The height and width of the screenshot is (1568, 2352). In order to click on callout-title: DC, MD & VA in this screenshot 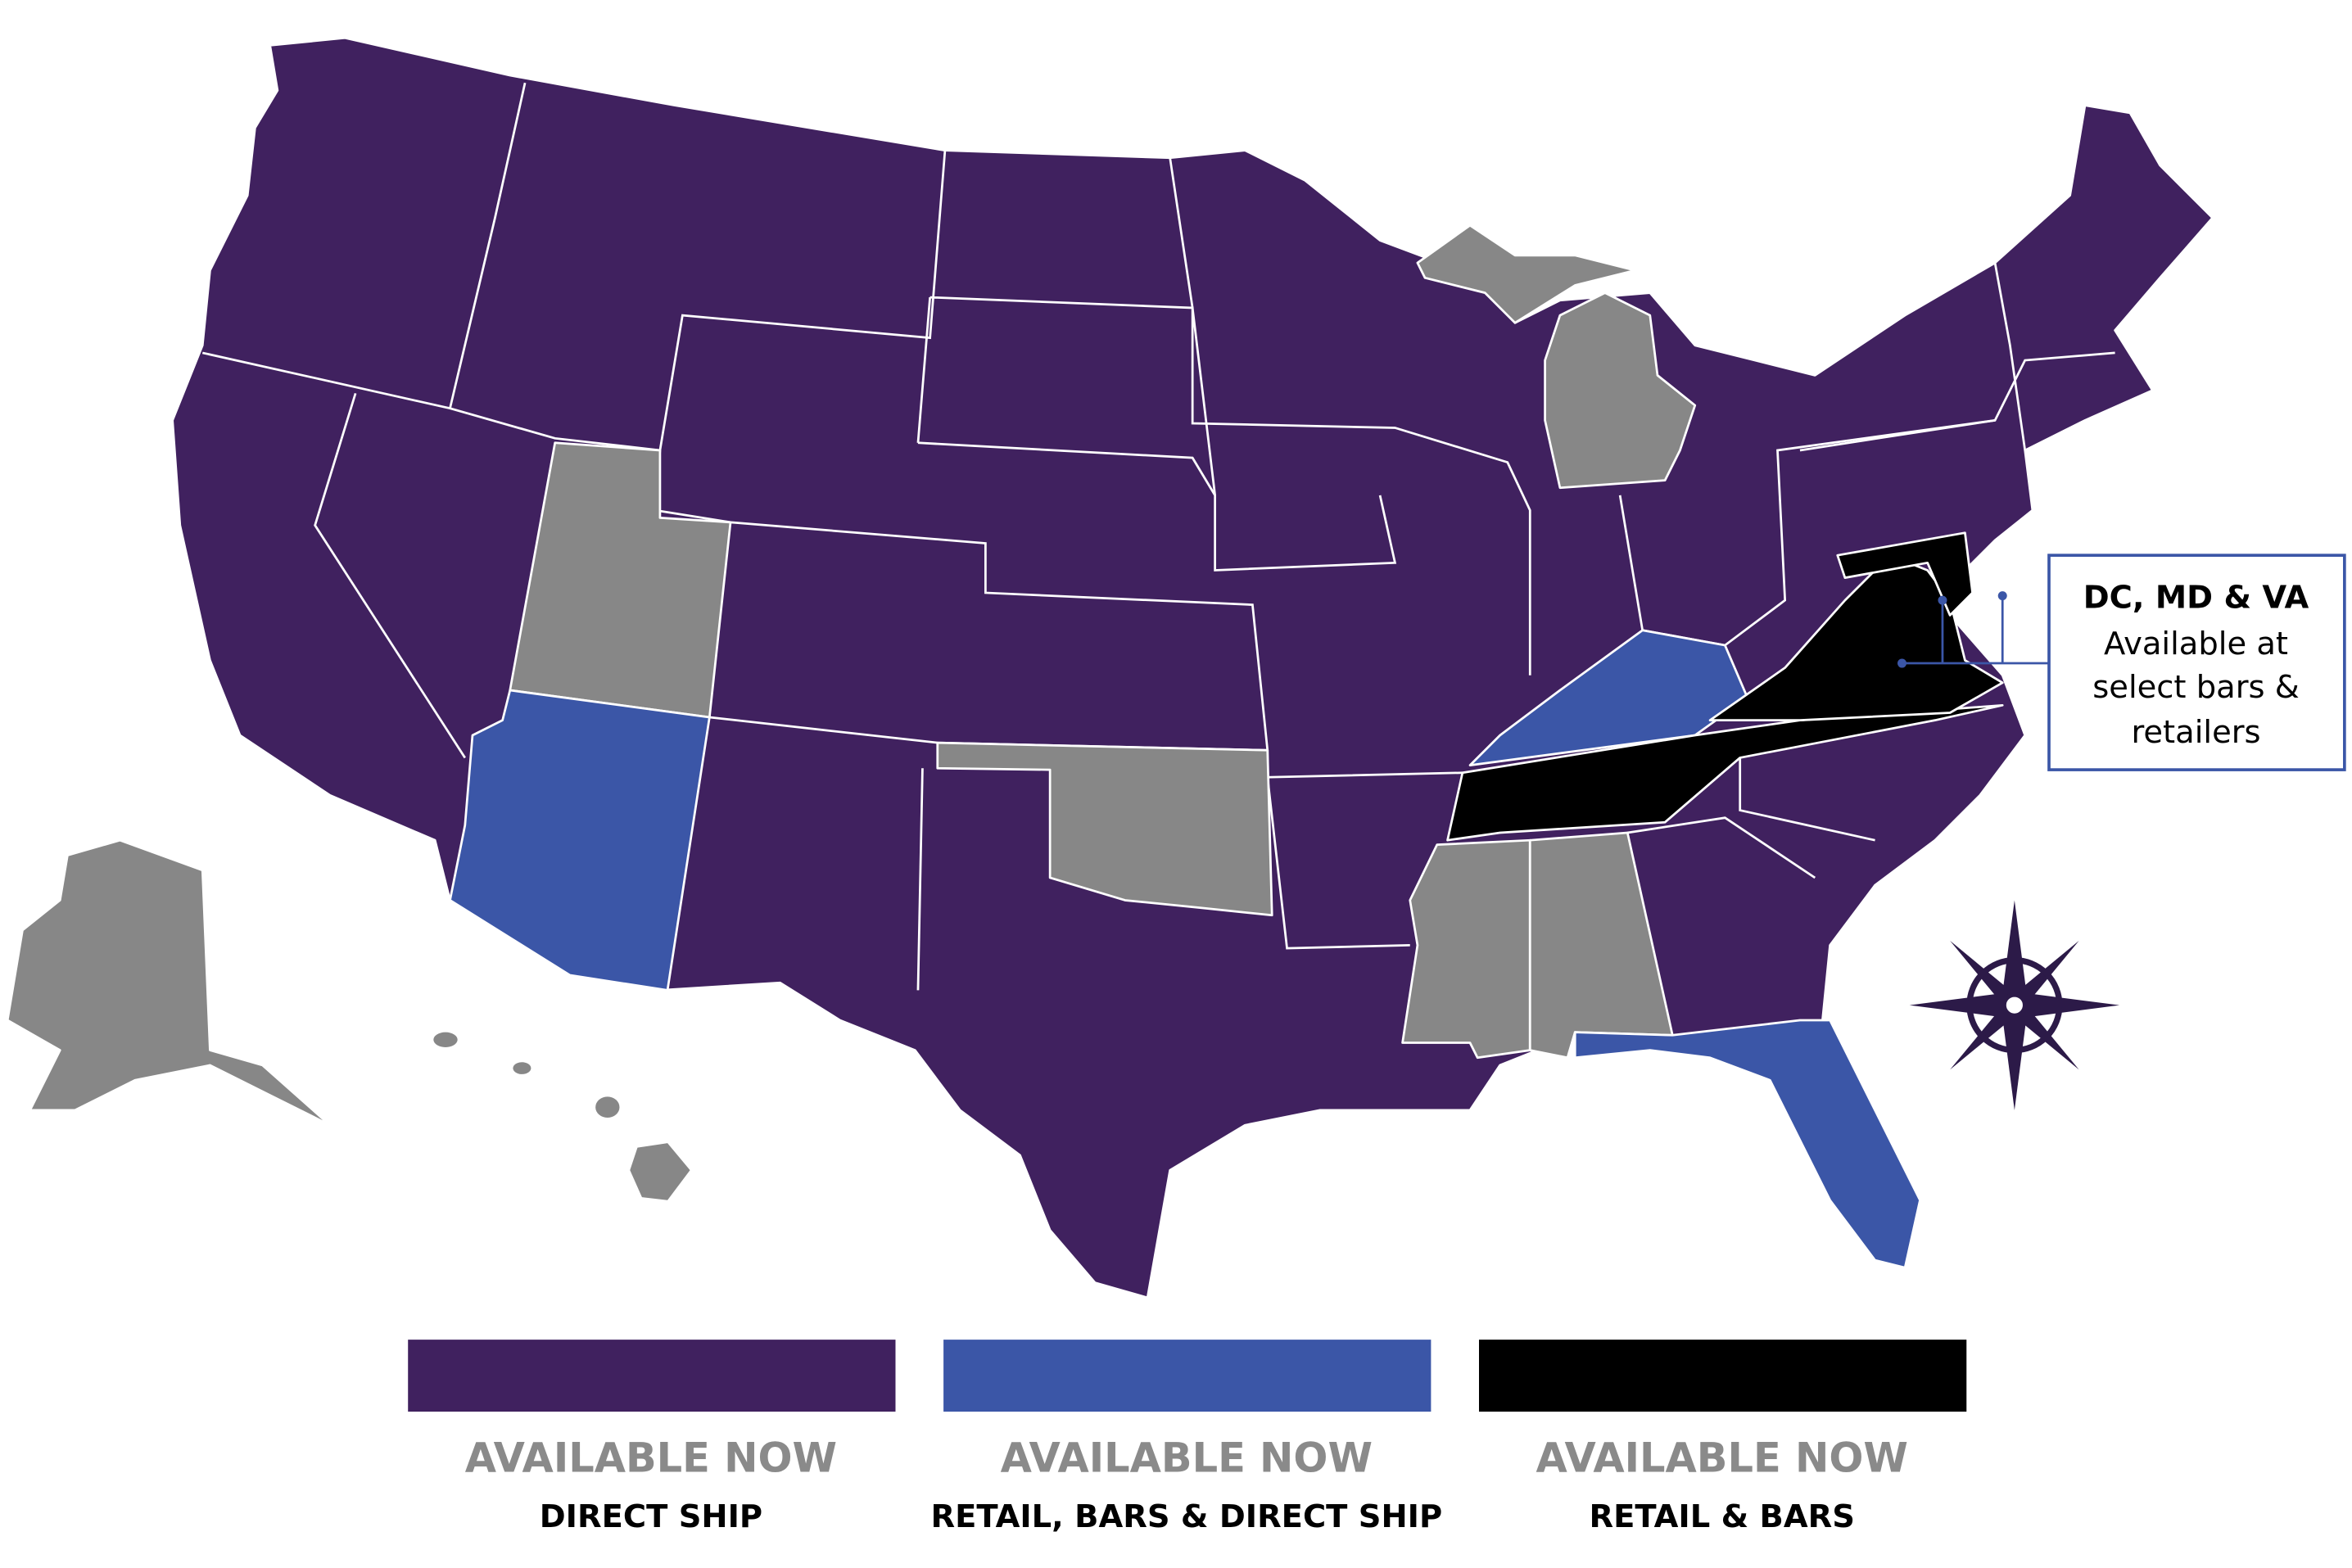, I will do `click(2196, 598)`.